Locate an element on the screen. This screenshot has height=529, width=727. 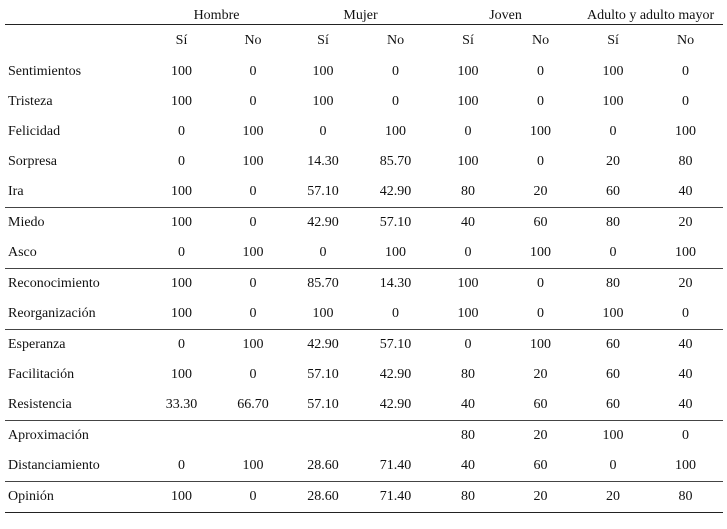
row-label: Felicidad is located at coordinates (34, 131).